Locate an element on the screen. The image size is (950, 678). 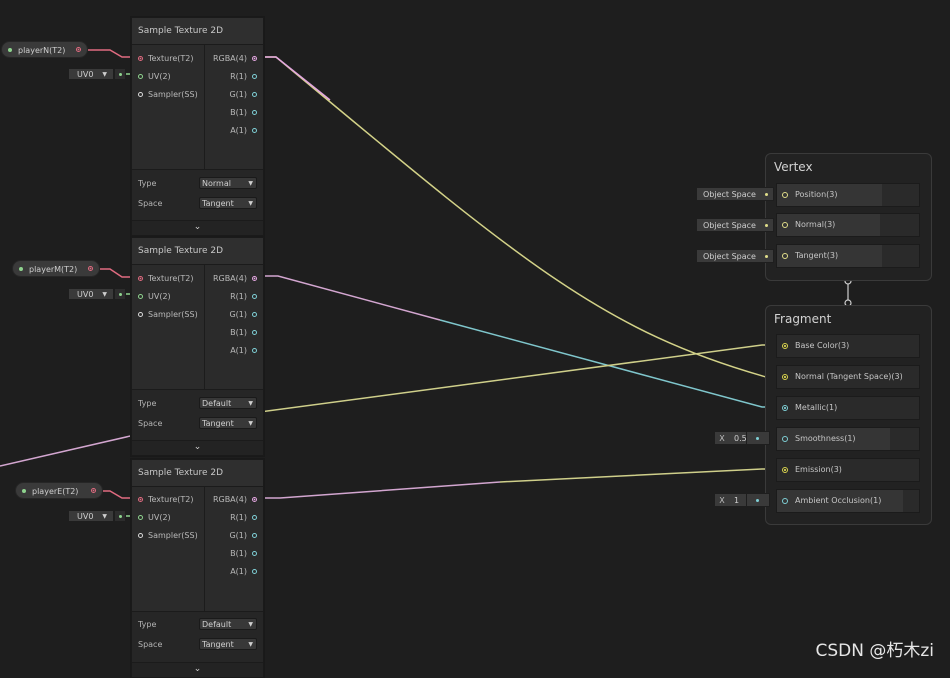
type-label: Type is located at coordinates (147, 403).